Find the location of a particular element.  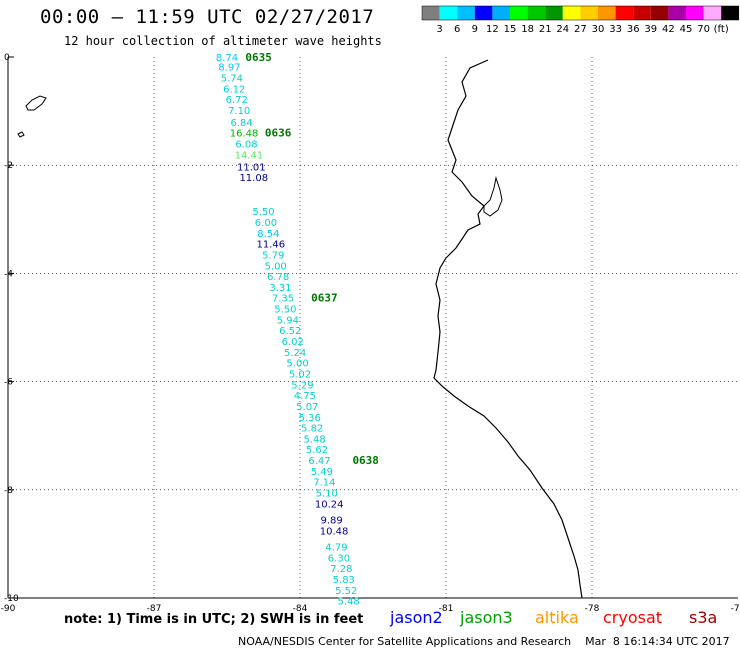

wave-height-point: 5.02 is located at coordinates (300, 374).